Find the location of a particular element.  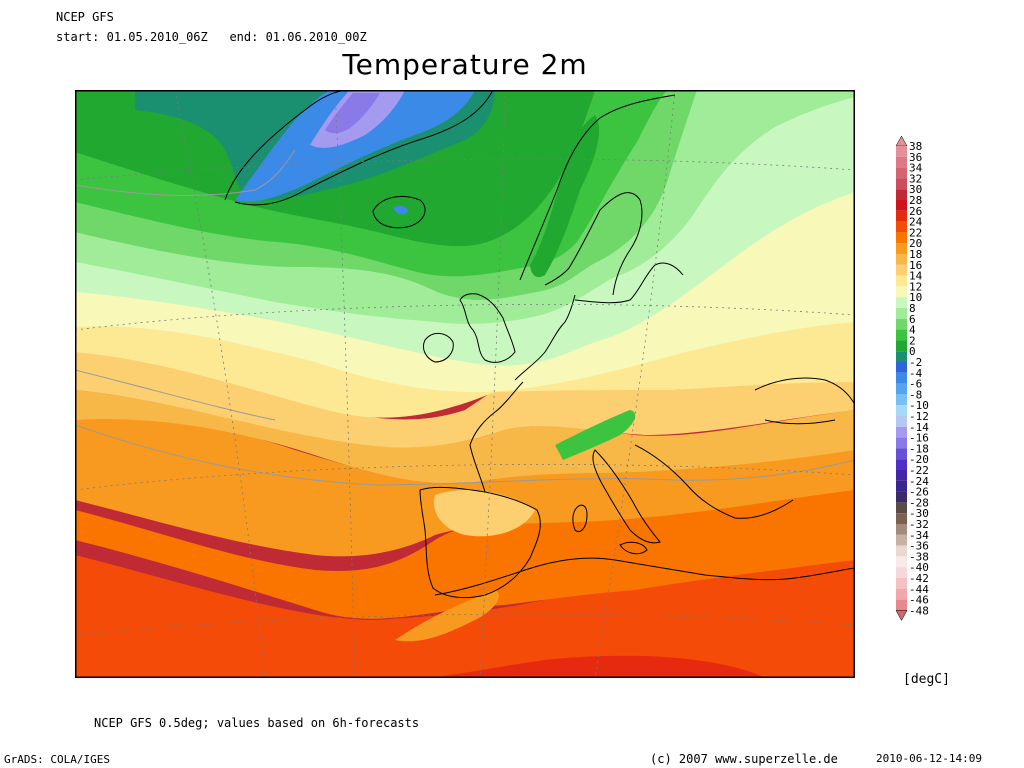

legend-tick-label: -44 is located at coordinates (919, 589).